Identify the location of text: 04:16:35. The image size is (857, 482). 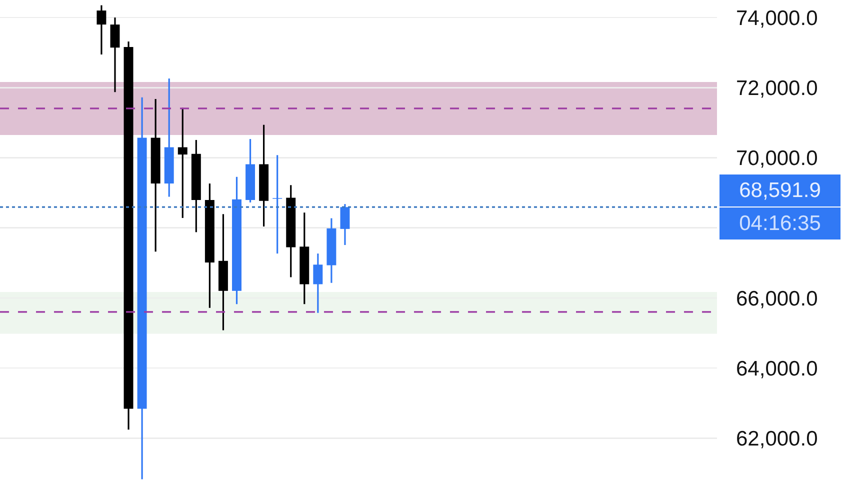
(780, 223).